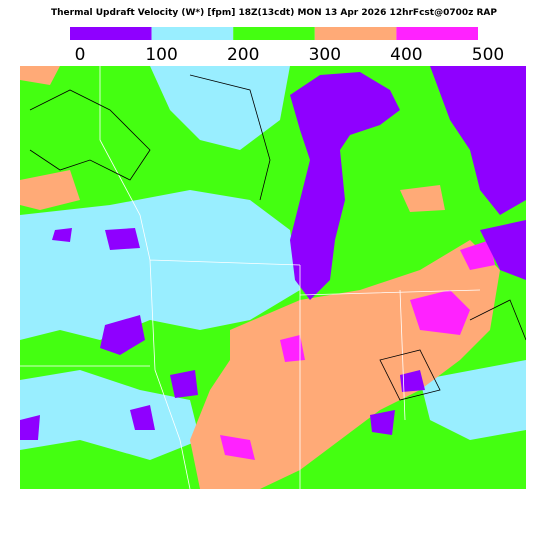 This screenshot has width=548, height=548. I want to click on colorbar-tick-label: 0, so click(80, 55).